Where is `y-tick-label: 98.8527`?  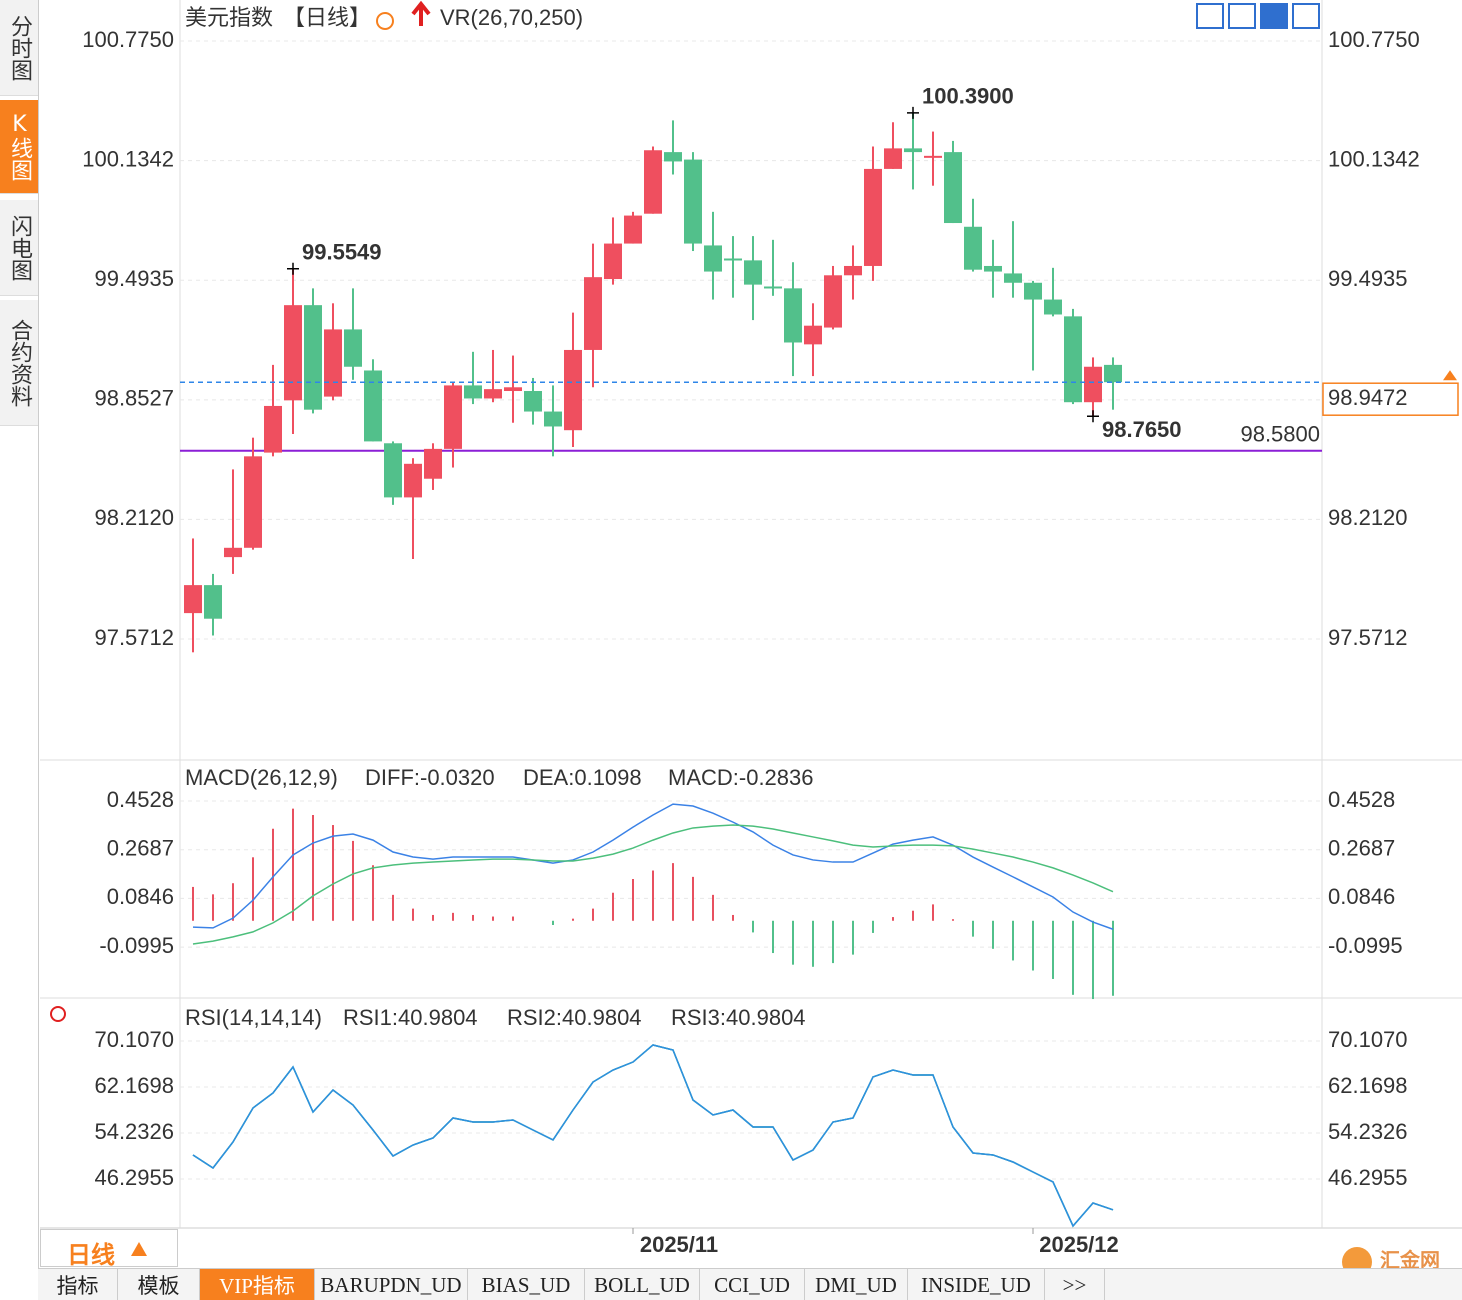
y-tick-label: 98.8527 is located at coordinates (134, 398).